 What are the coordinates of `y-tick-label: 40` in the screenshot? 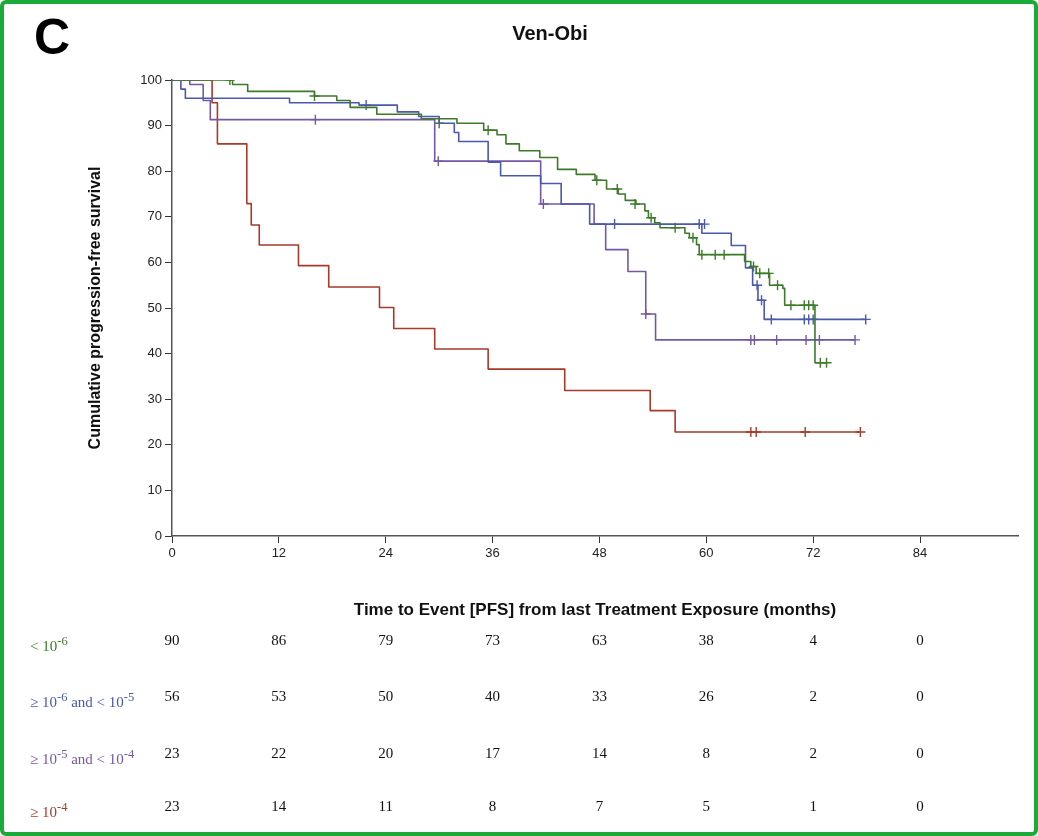 It's located at (154, 353).